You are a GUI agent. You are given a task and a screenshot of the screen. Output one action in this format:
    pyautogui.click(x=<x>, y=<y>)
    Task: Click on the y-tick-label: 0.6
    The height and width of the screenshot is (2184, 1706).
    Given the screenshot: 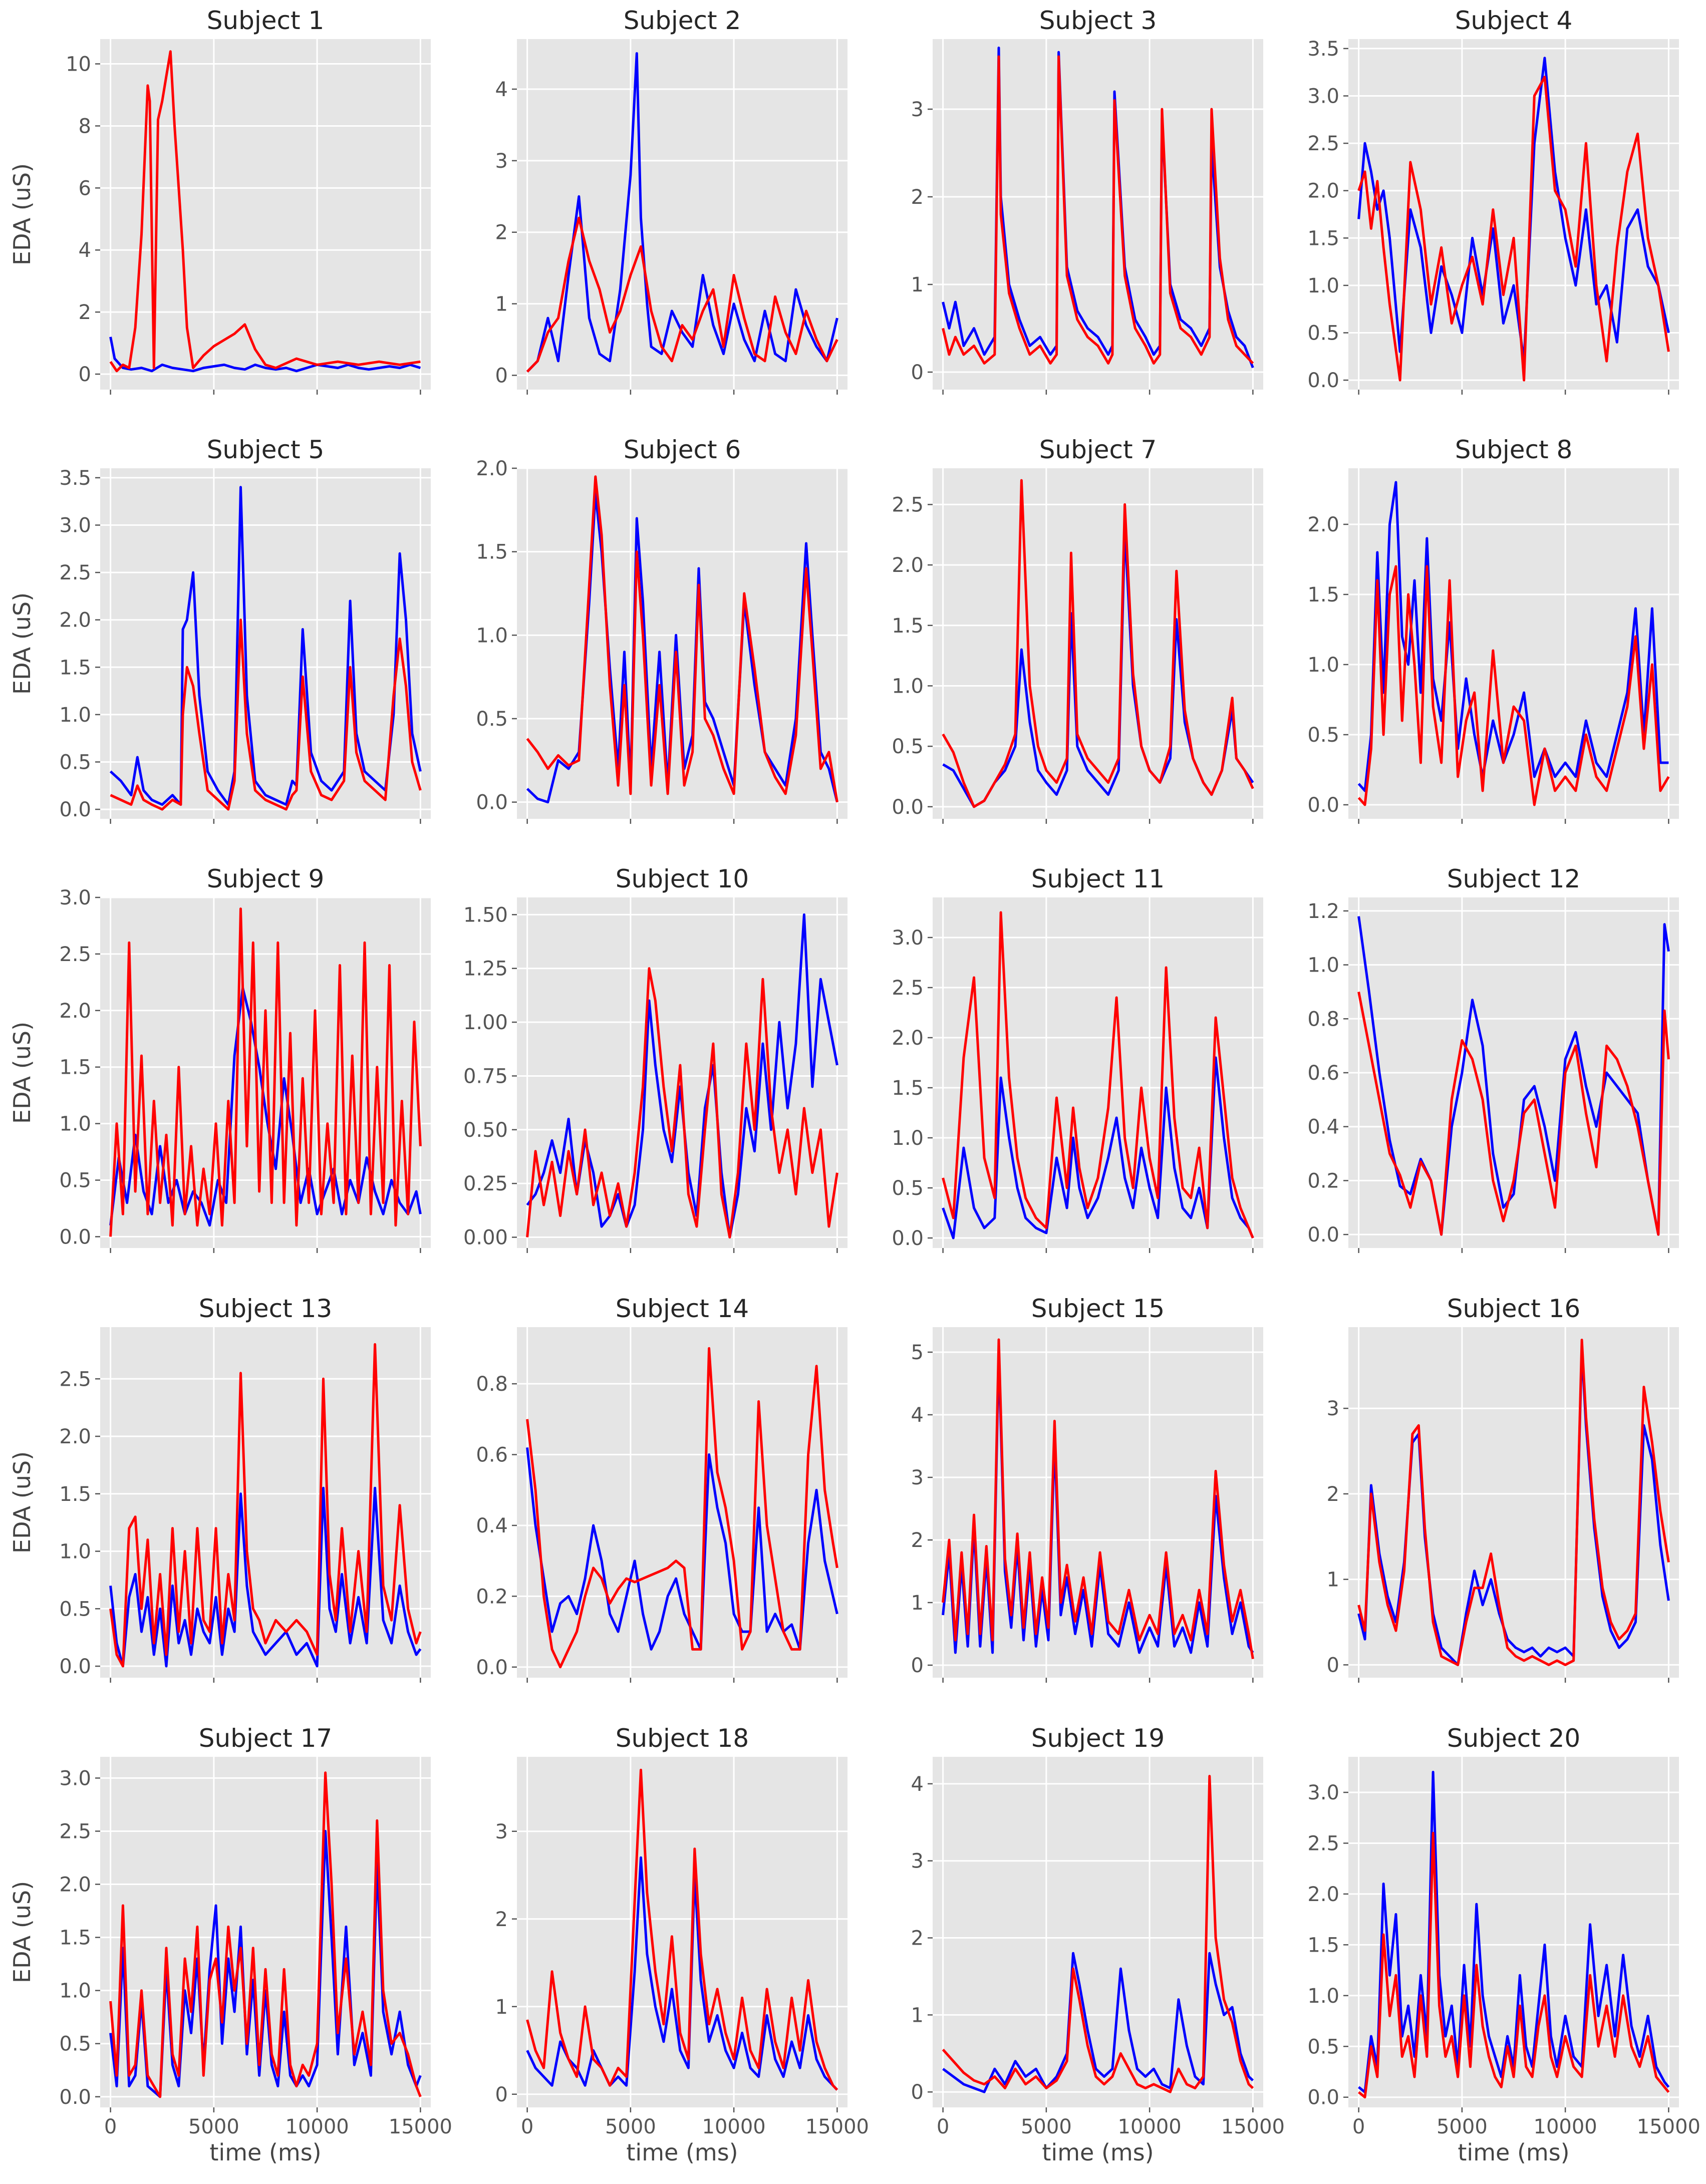 What is the action you would take?
    pyautogui.click(x=492, y=1456)
    